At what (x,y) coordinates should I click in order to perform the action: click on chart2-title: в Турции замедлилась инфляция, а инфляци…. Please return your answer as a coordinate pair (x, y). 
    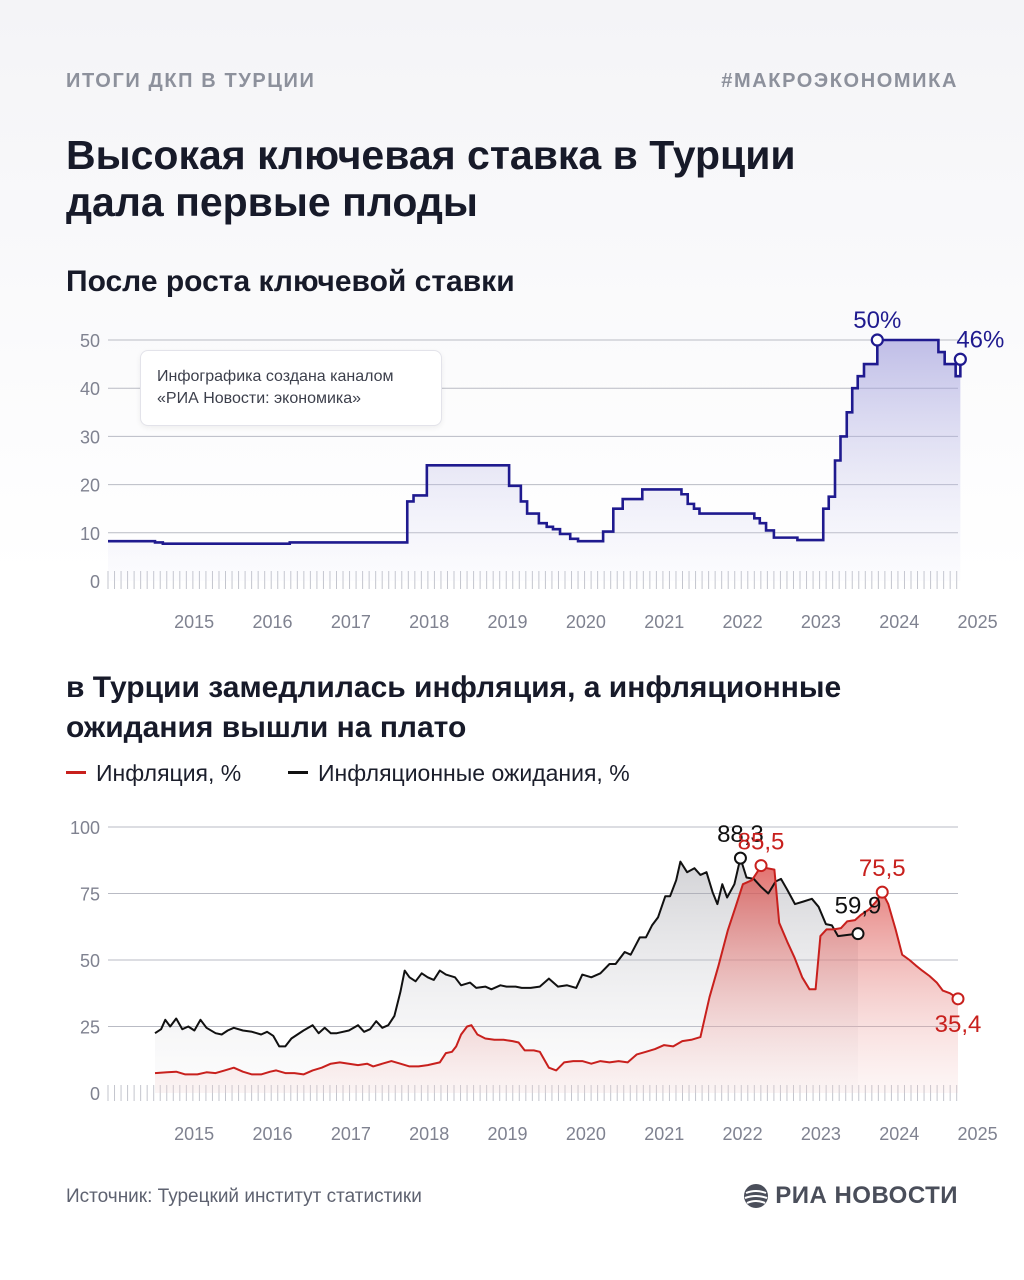
    Looking at the image, I should click on (454, 707).